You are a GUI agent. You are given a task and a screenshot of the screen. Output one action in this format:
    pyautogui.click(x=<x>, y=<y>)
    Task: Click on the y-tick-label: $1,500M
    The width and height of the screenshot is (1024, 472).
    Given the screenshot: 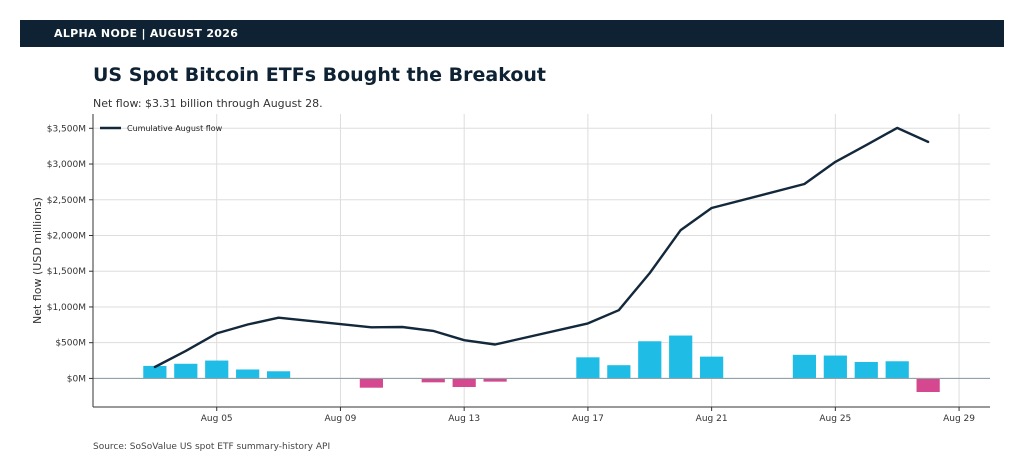 What is the action you would take?
    pyautogui.click(x=66, y=272)
    